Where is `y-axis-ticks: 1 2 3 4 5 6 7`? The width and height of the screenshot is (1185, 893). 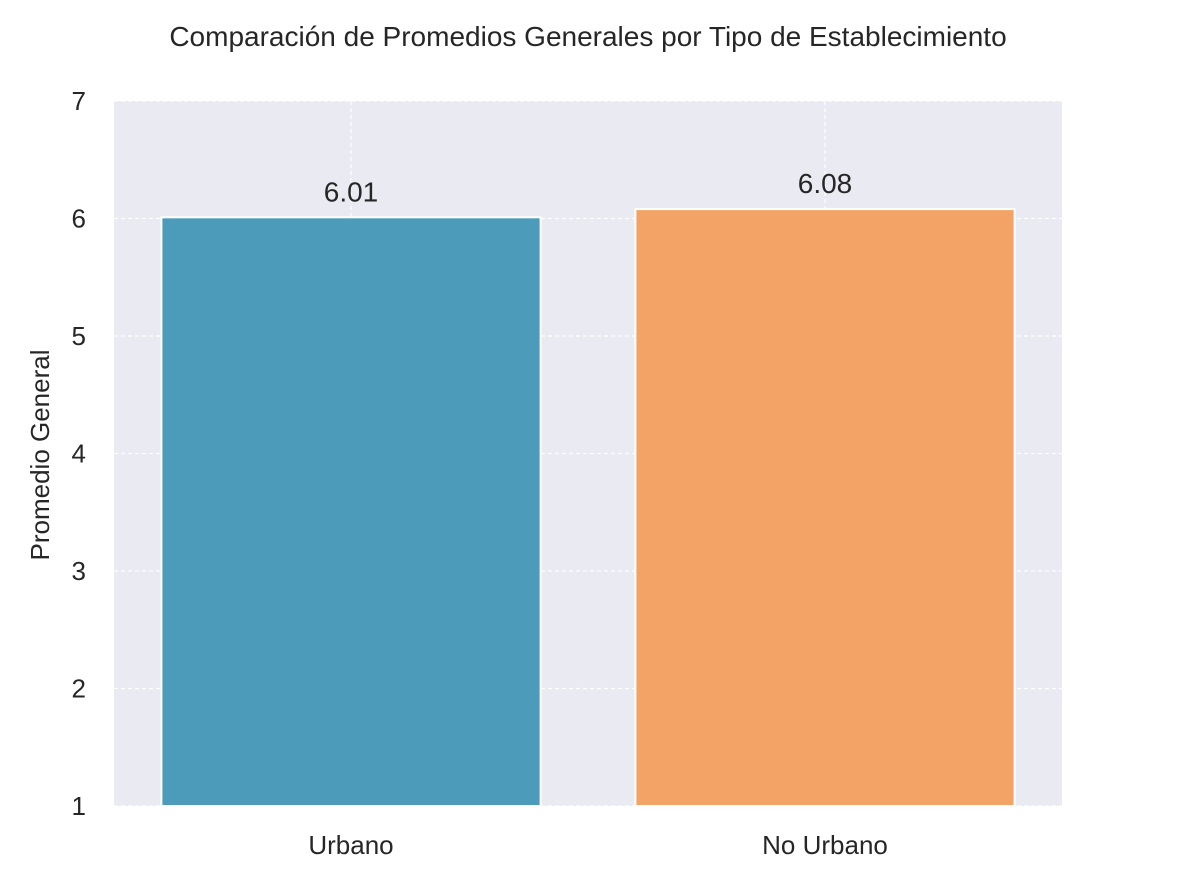 y-axis-ticks: 1 2 3 4 5 6 7 is located at coordinates (79, 453).